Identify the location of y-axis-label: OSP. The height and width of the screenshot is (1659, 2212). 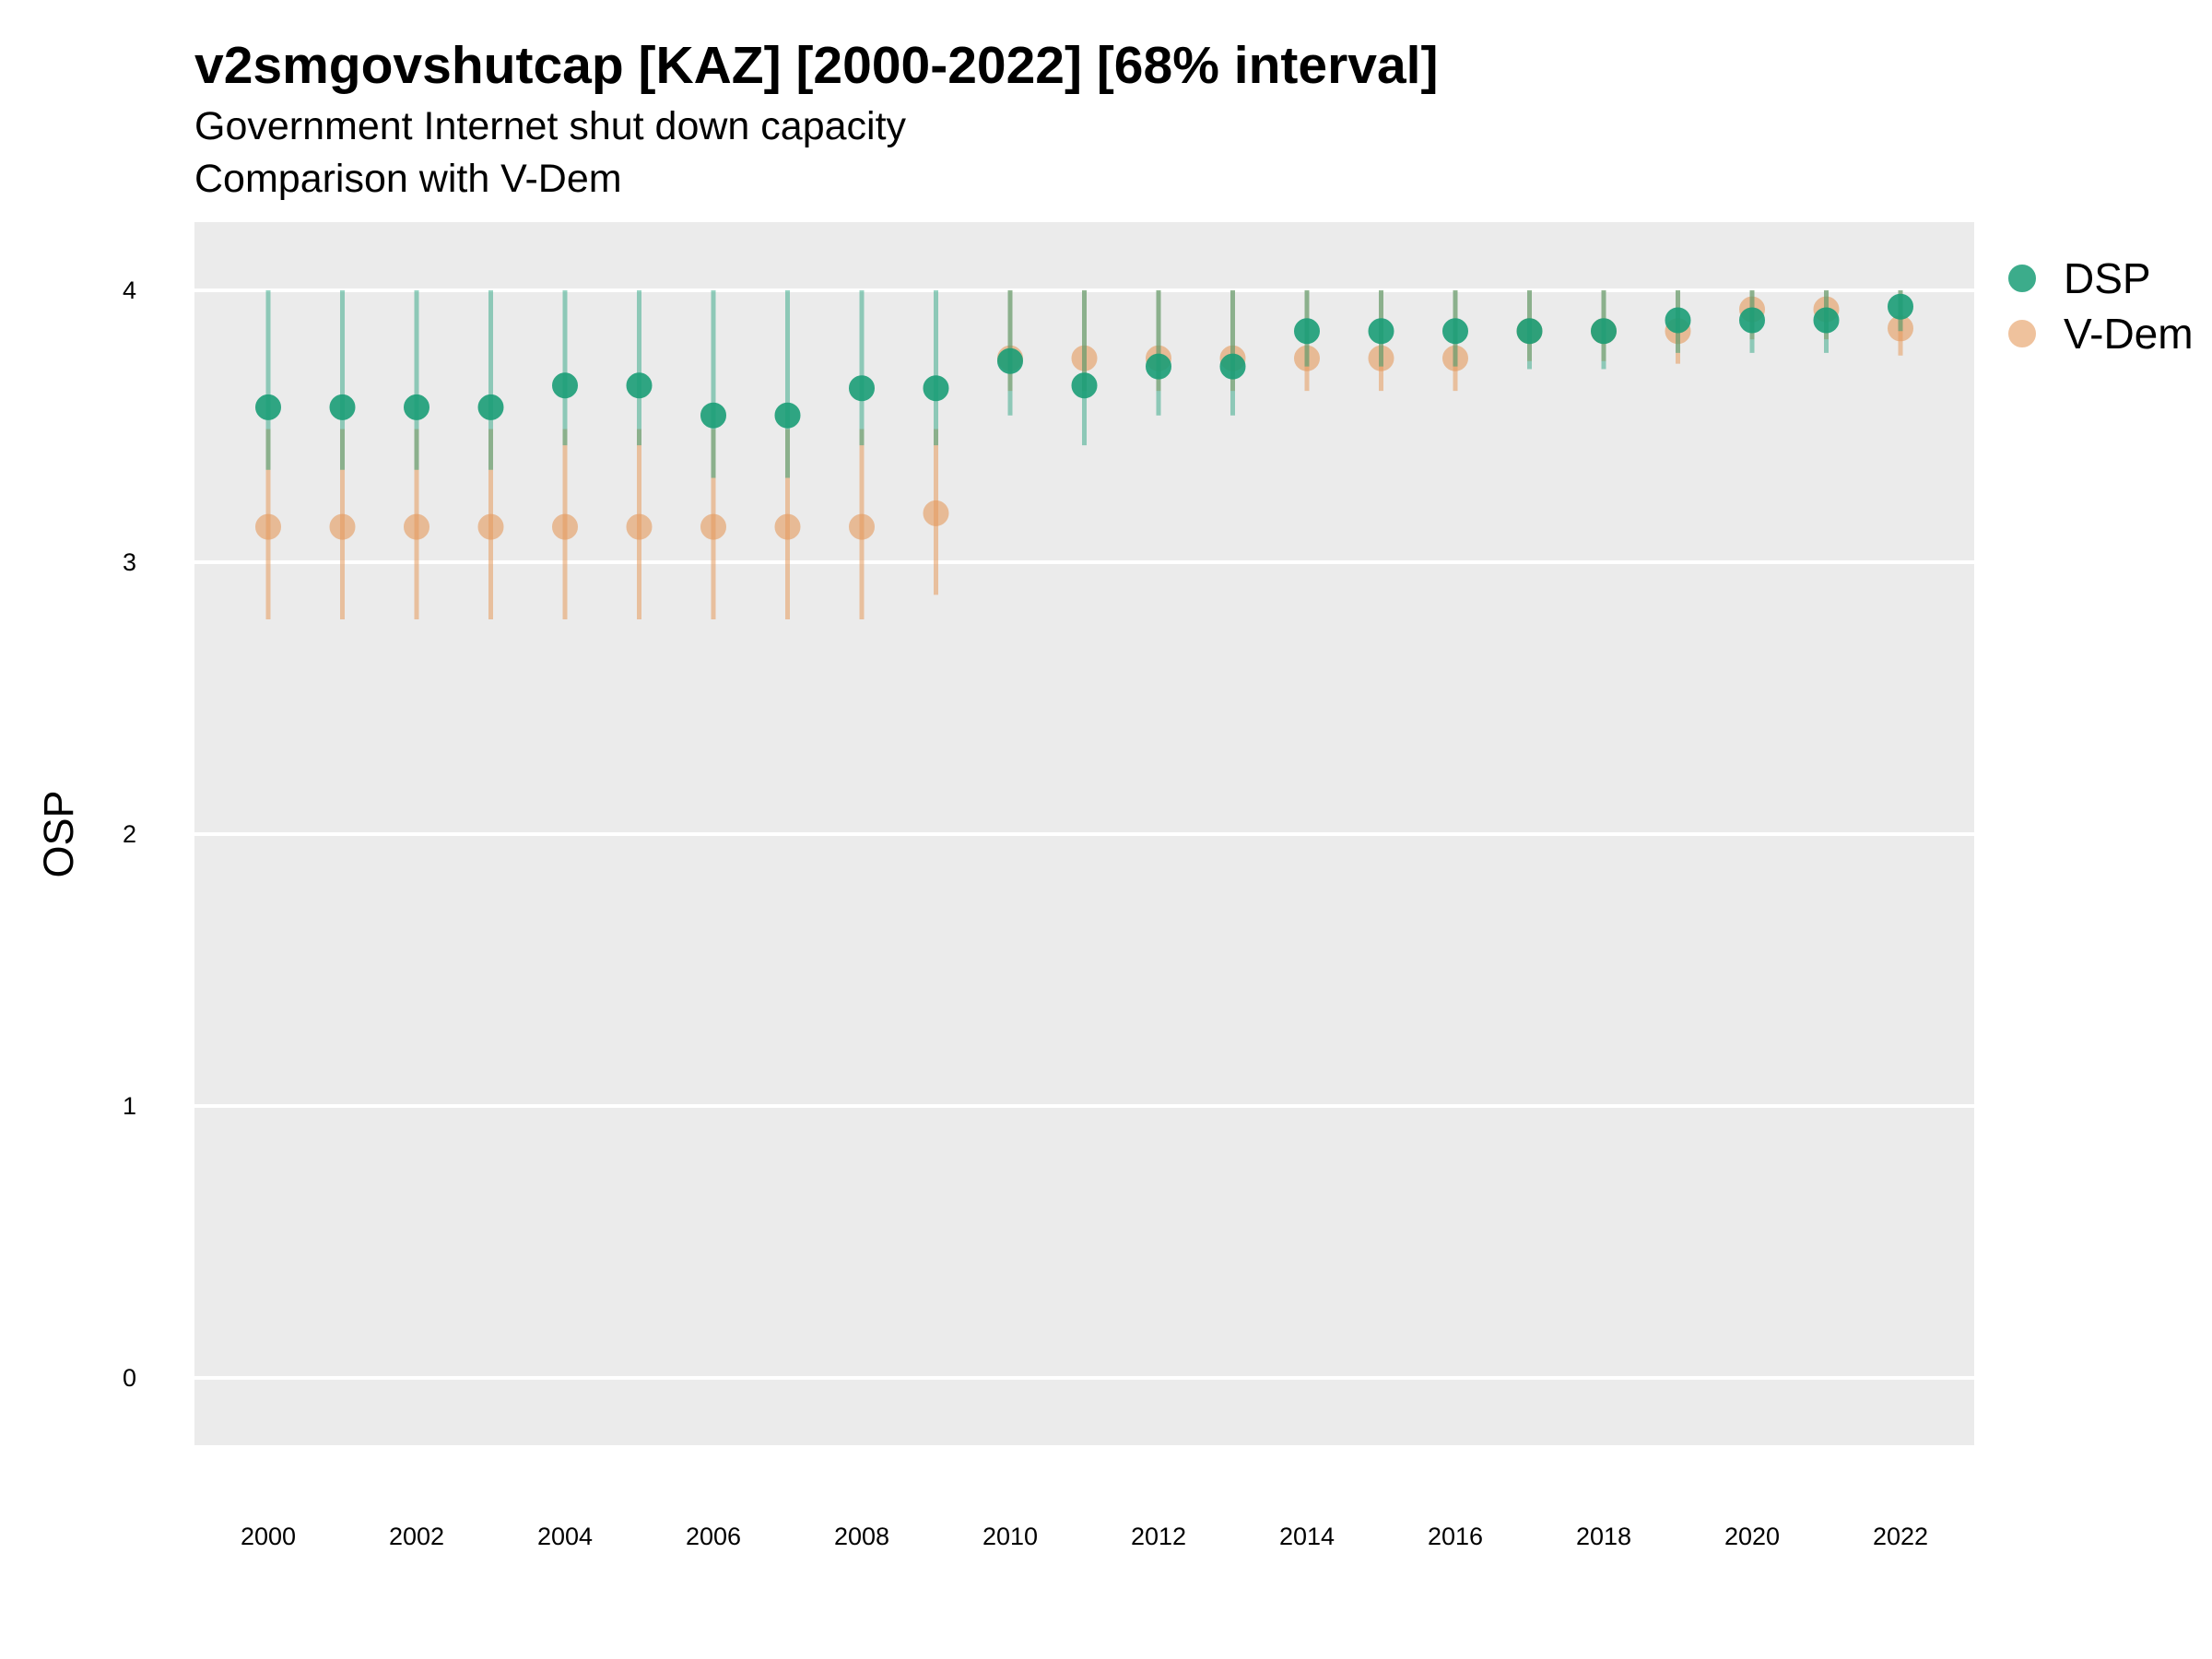
(58, 833).